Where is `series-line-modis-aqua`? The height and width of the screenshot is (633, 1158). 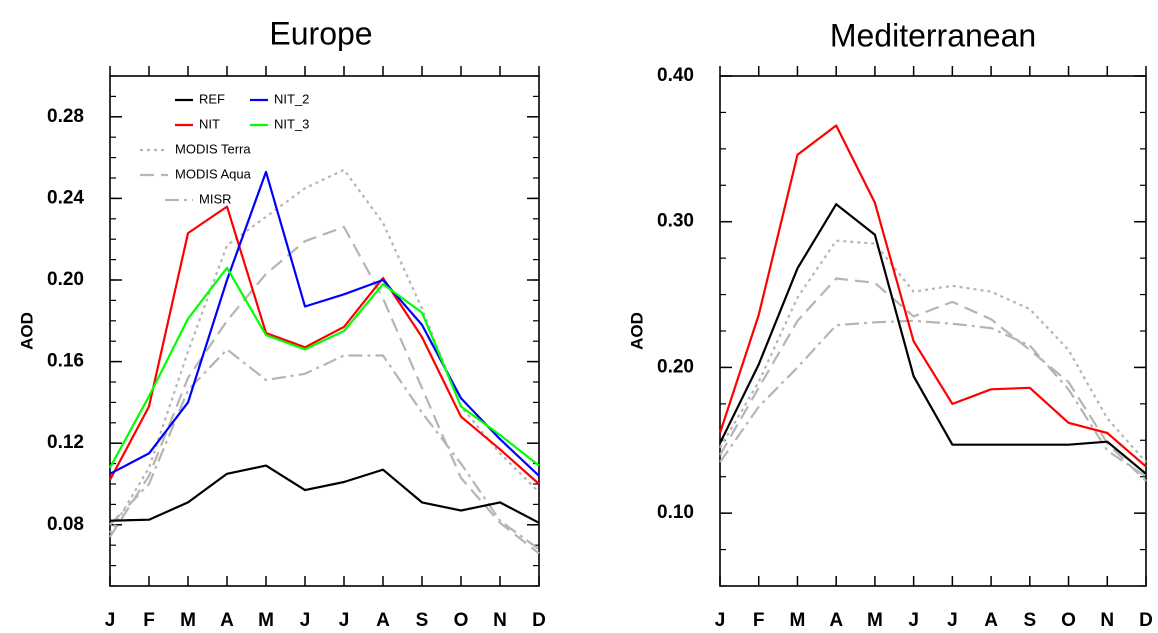
series-line-modis-aqua is located at coordinates (933, 379).